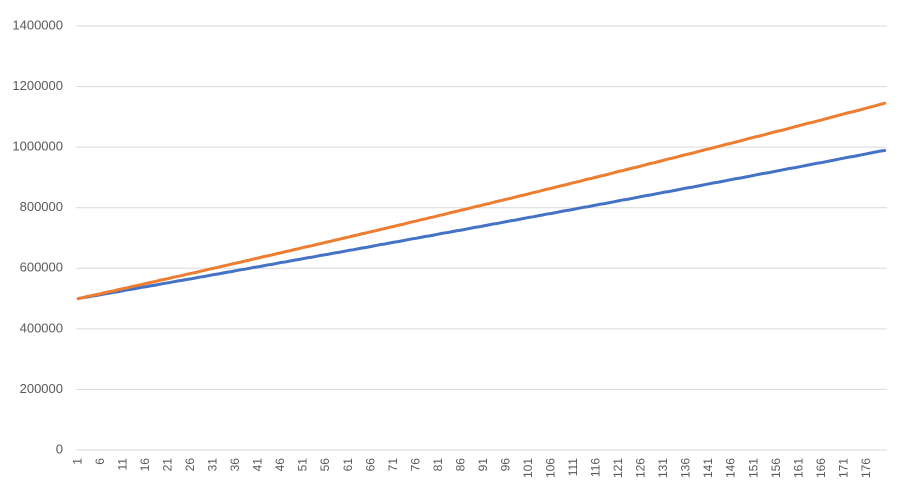  Describe the element at coordinates (843, 468) in the screenshot. I see `x-tick-label: 171` at that location.